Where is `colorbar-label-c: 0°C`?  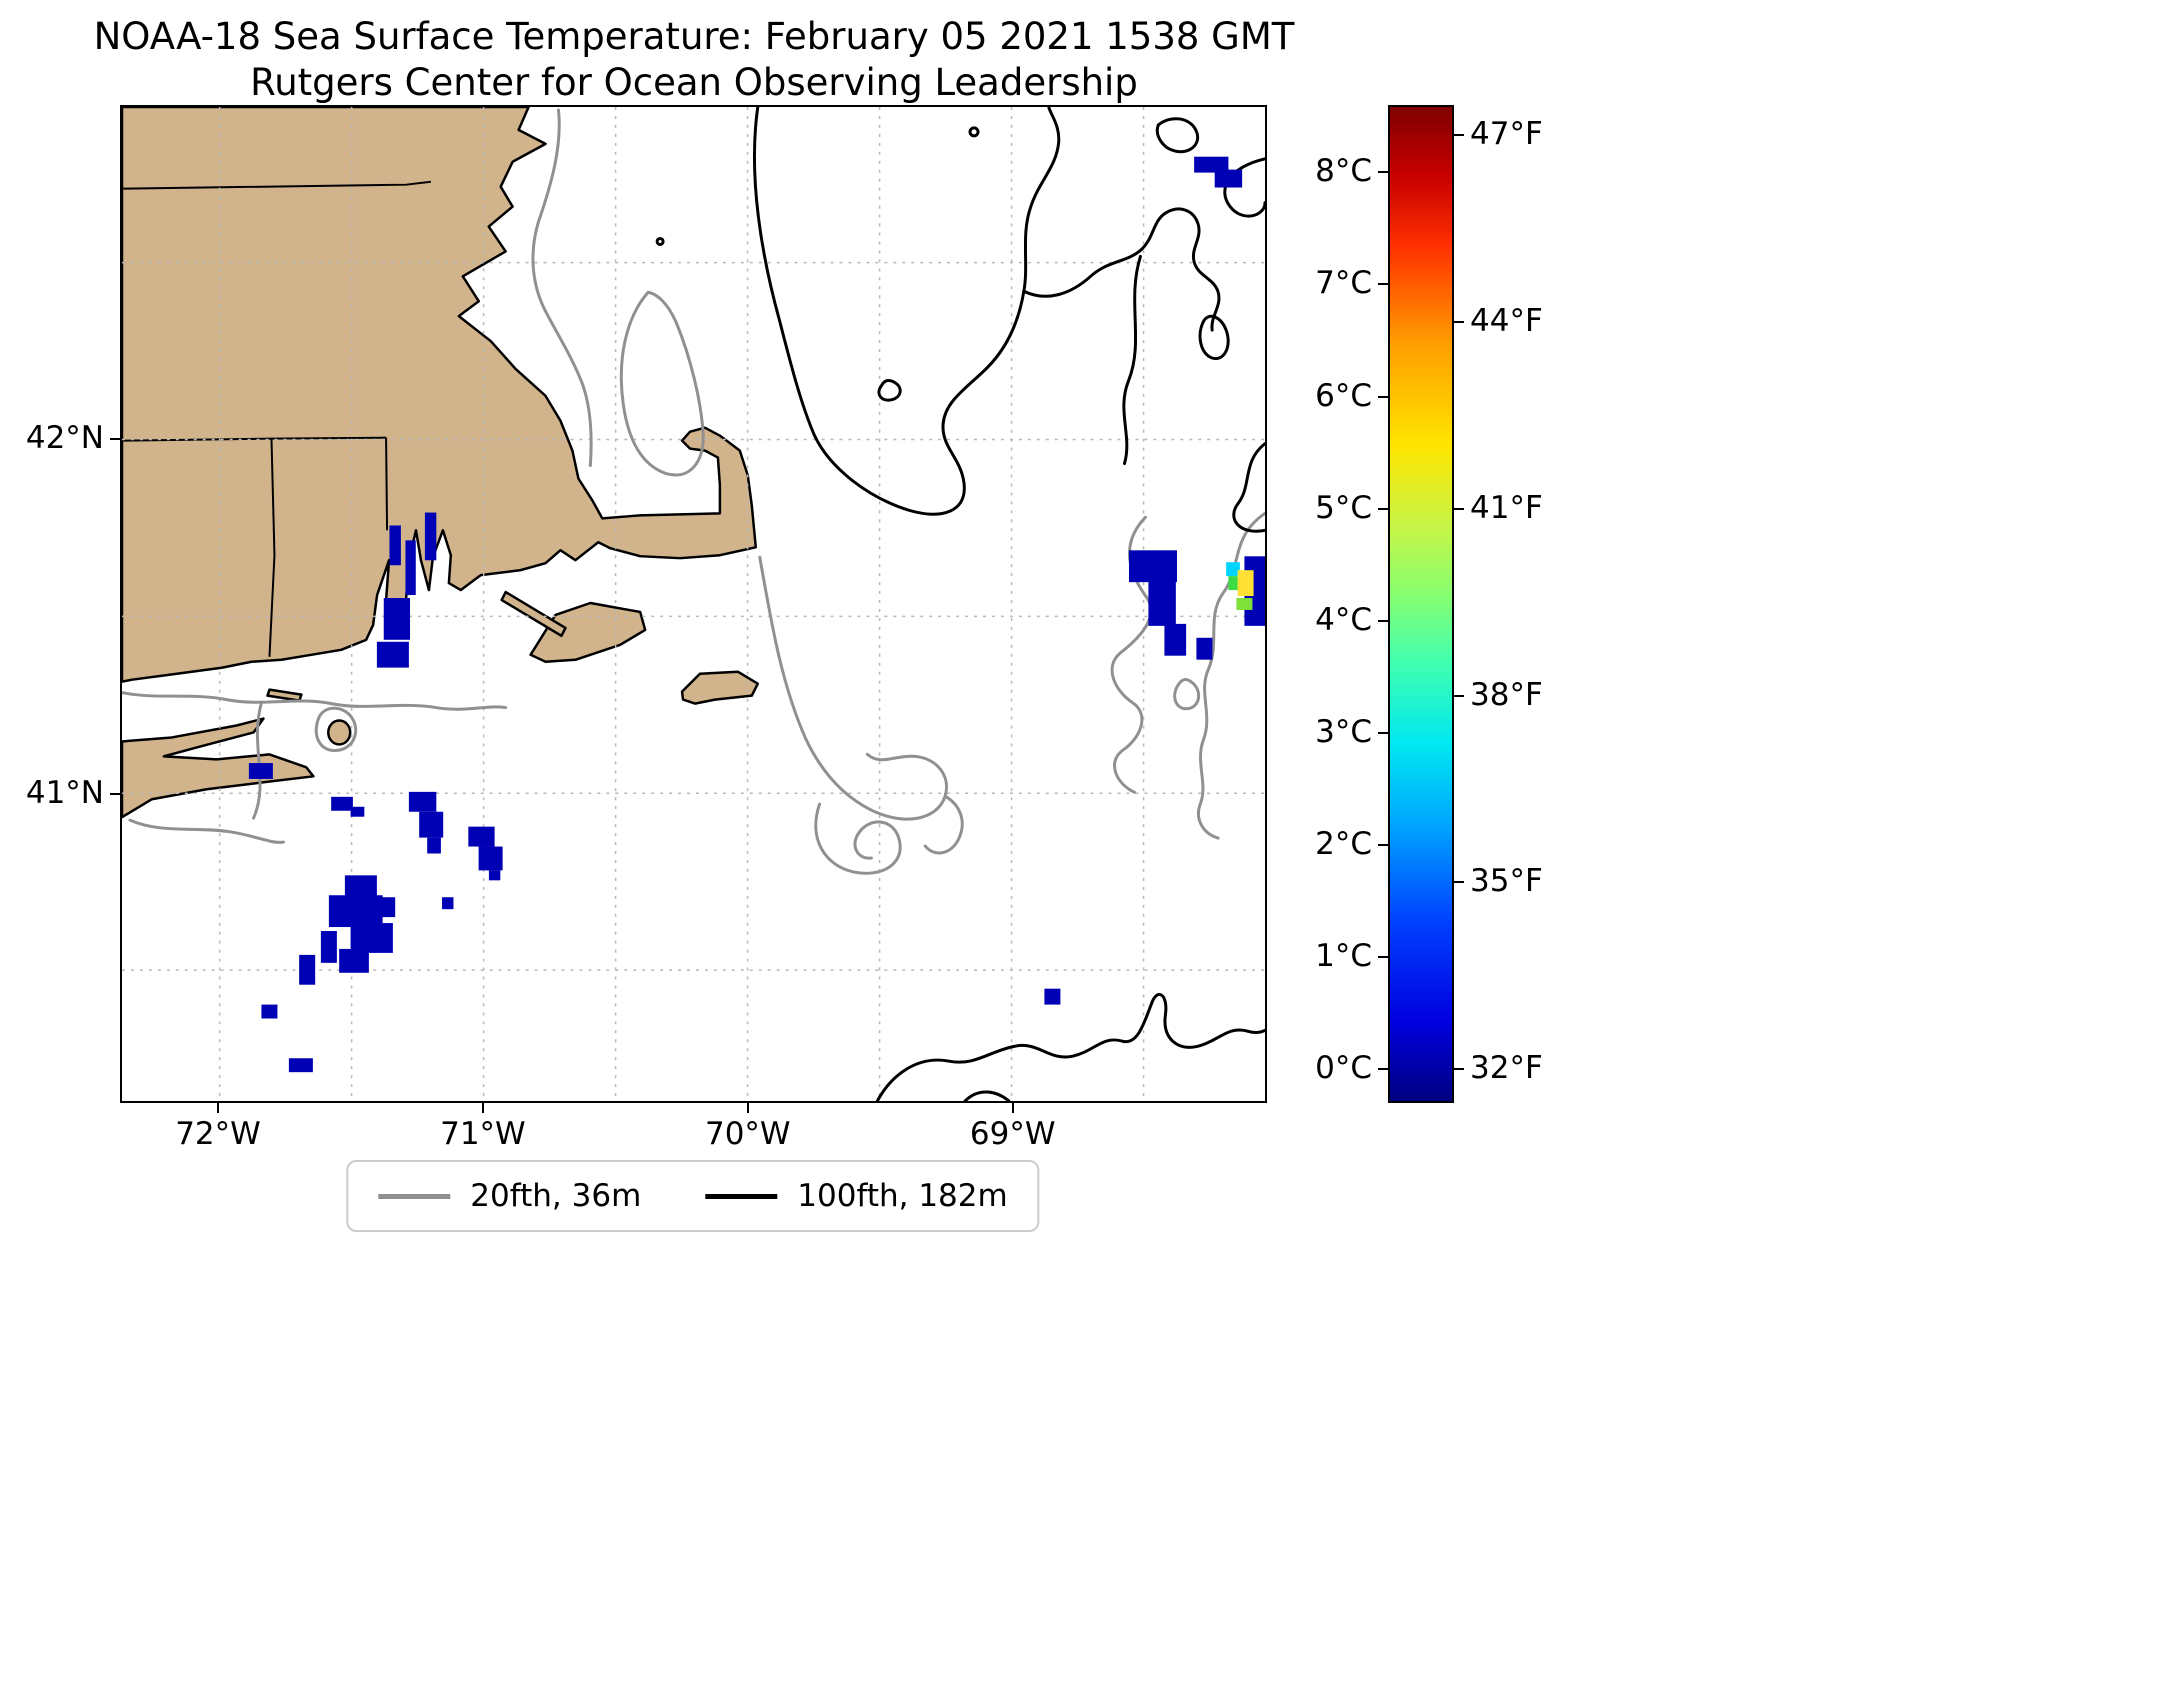 colorbar-label-c: 0°C is located at coordinates (1343, 1068).